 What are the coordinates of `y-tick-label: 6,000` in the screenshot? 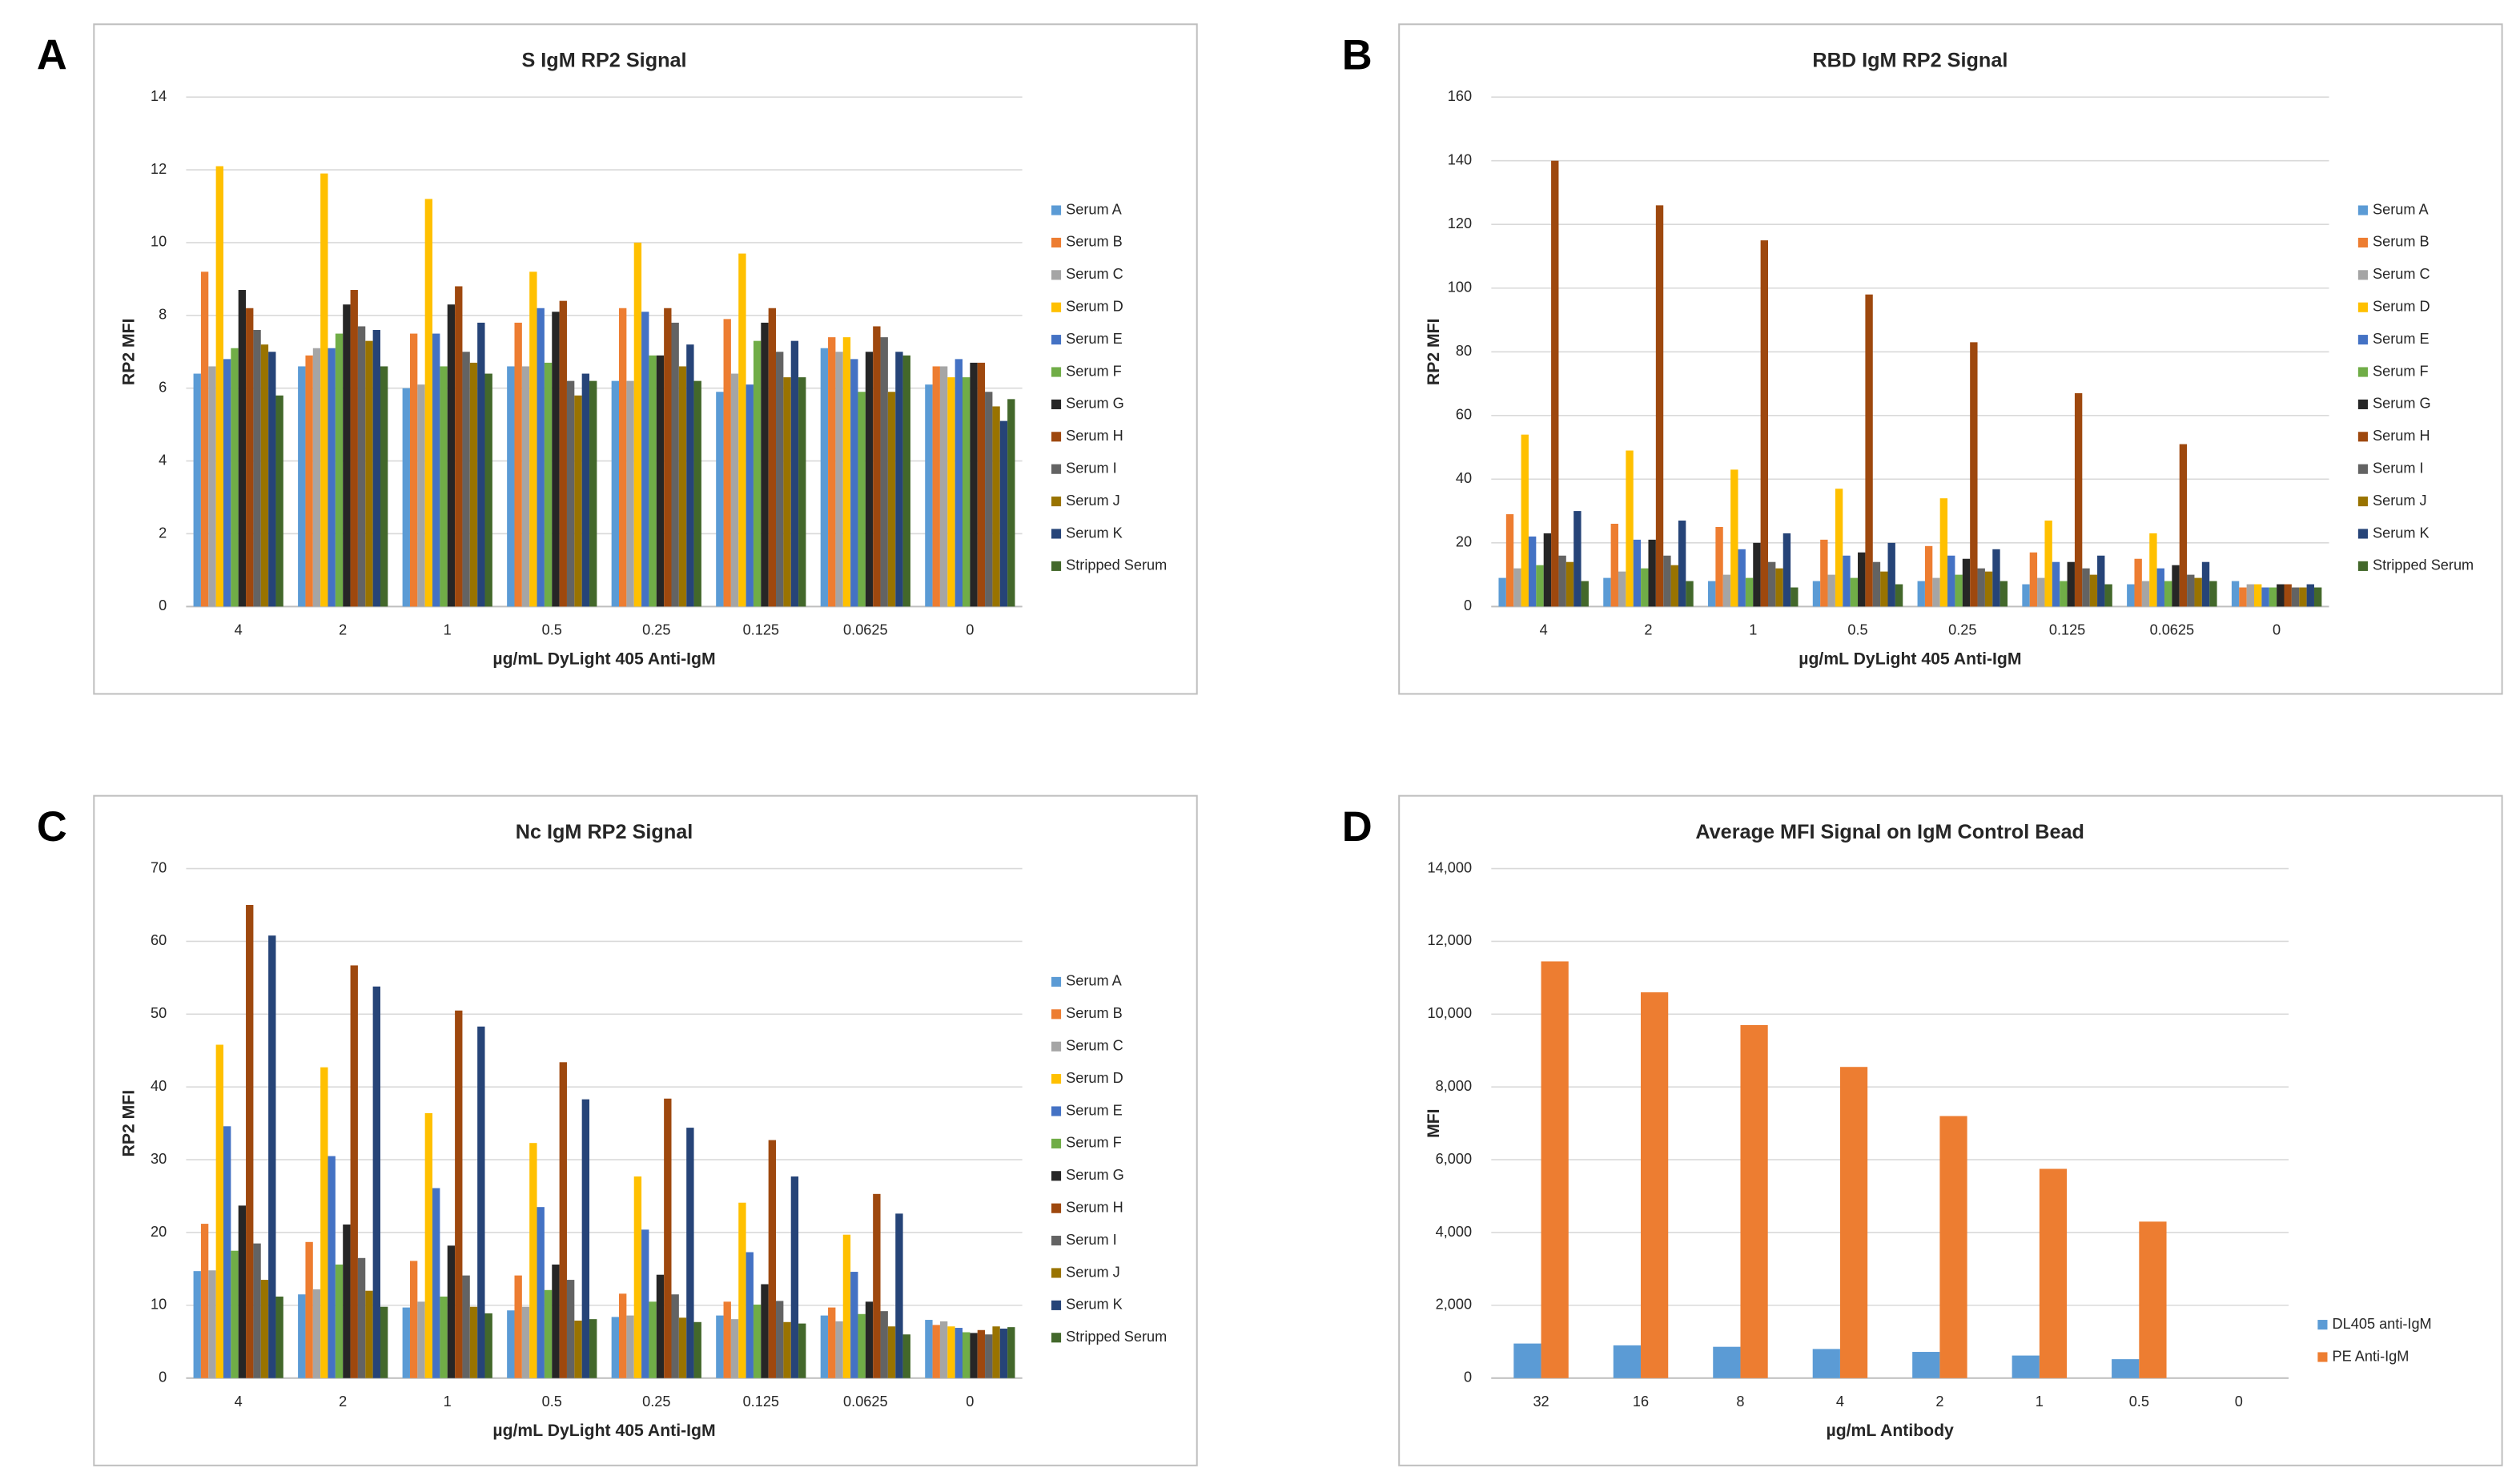 It's located at (1454, 1159).